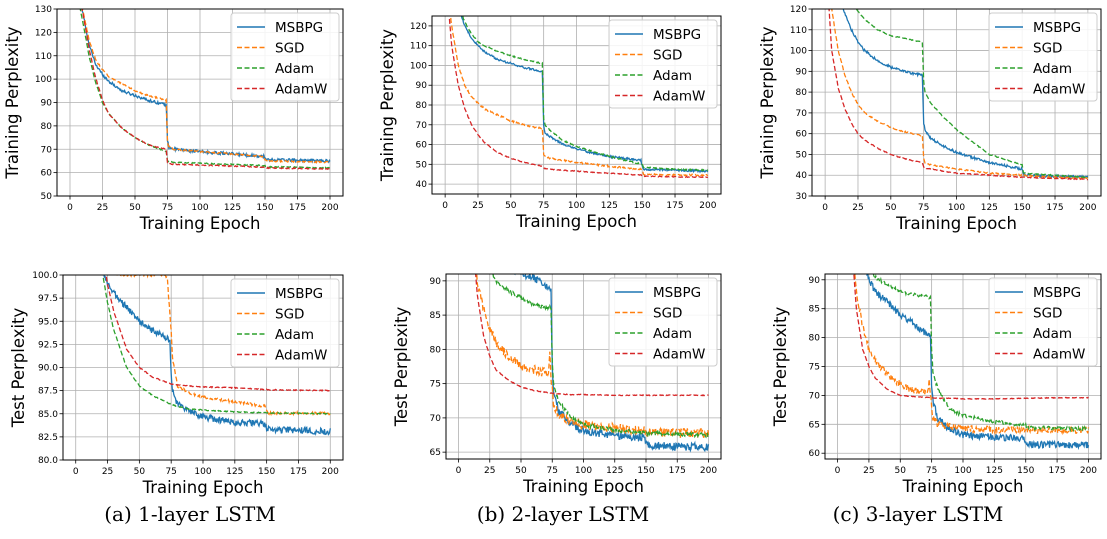  Describe the element at coordinates (918, 514) in the screenshot. I see `caption-c: (c) 3-layer LSTM` at that location.